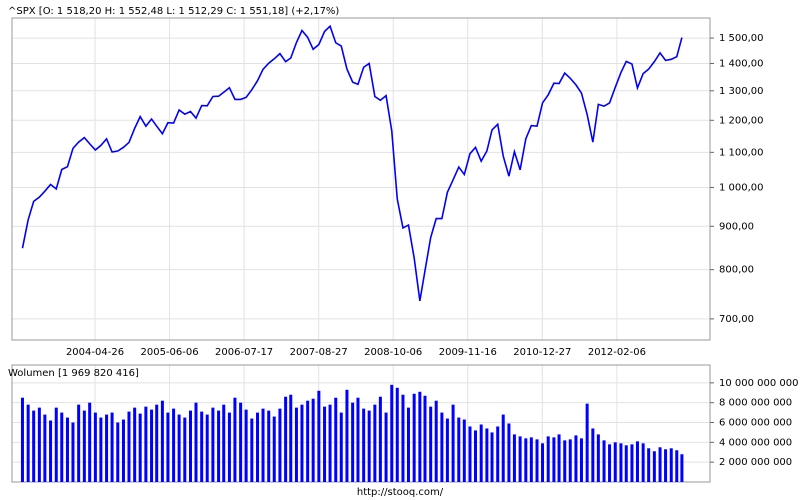  Describe the element at coordinates (319, 352) in the screenshot. I see `x-tick-label: 2007-08-27` at that location.